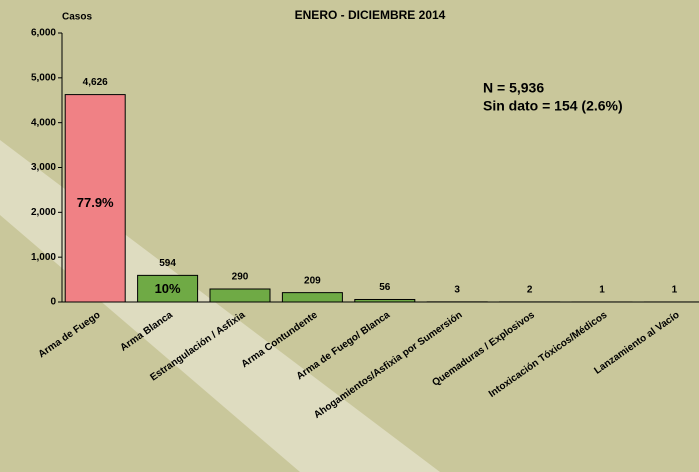  I want to click on y-tick-label: 2,000, so click(43, 212).